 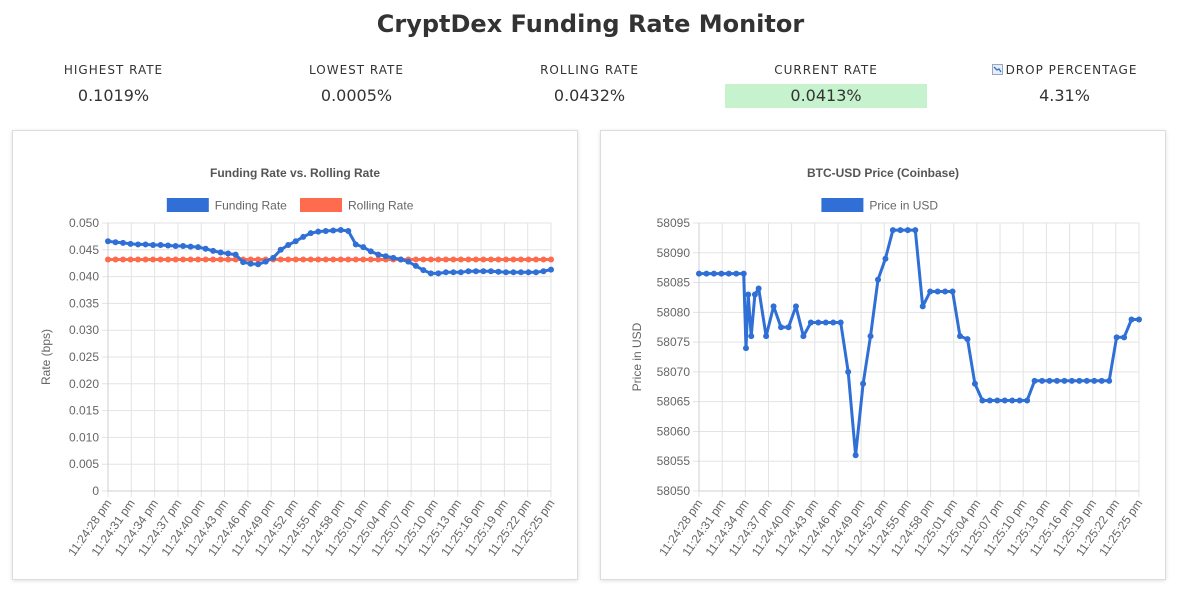 What do you see at coordinates (589, 70) in the screenshot?
I see `stat-label: ROLLING RATE` at bounding box center [589, 70].